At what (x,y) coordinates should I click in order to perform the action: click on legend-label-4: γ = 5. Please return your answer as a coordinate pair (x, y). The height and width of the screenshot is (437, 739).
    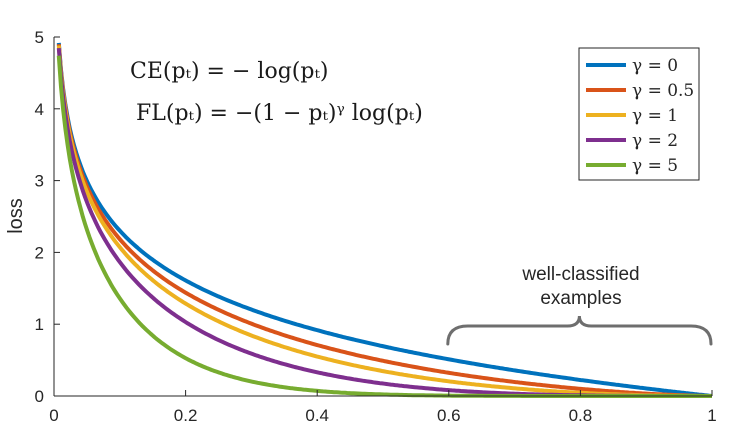
    Looking at the image, I should click on (655, 166).